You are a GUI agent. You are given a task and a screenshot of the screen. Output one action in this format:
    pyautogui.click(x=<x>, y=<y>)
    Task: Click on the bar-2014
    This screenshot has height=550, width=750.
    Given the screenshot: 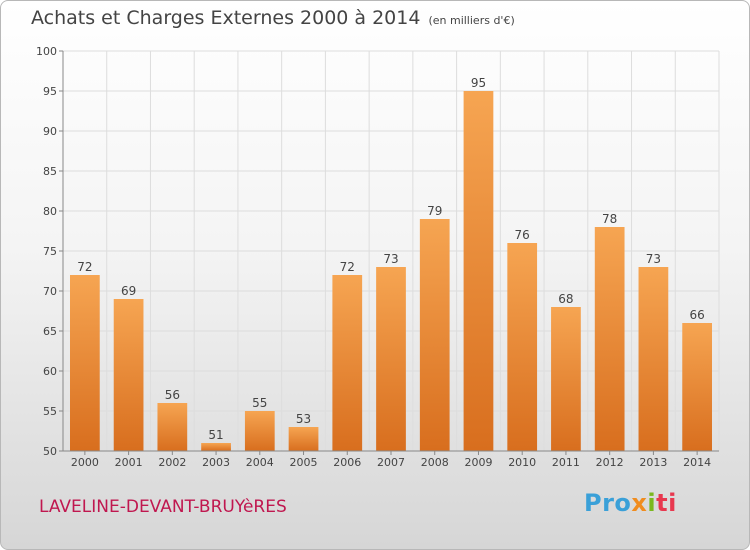 What is the action you would take?
    pyautogui.click(x=697, y=387)
    